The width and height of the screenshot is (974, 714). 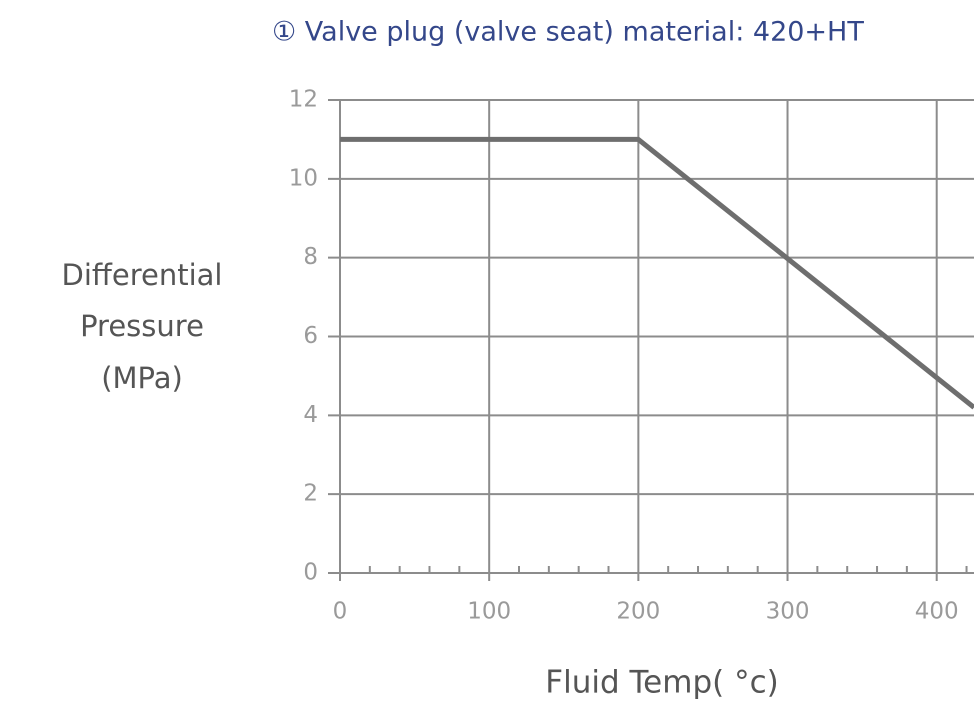 I want to click on y-tick-label: 12, so click(x=303, y=100).